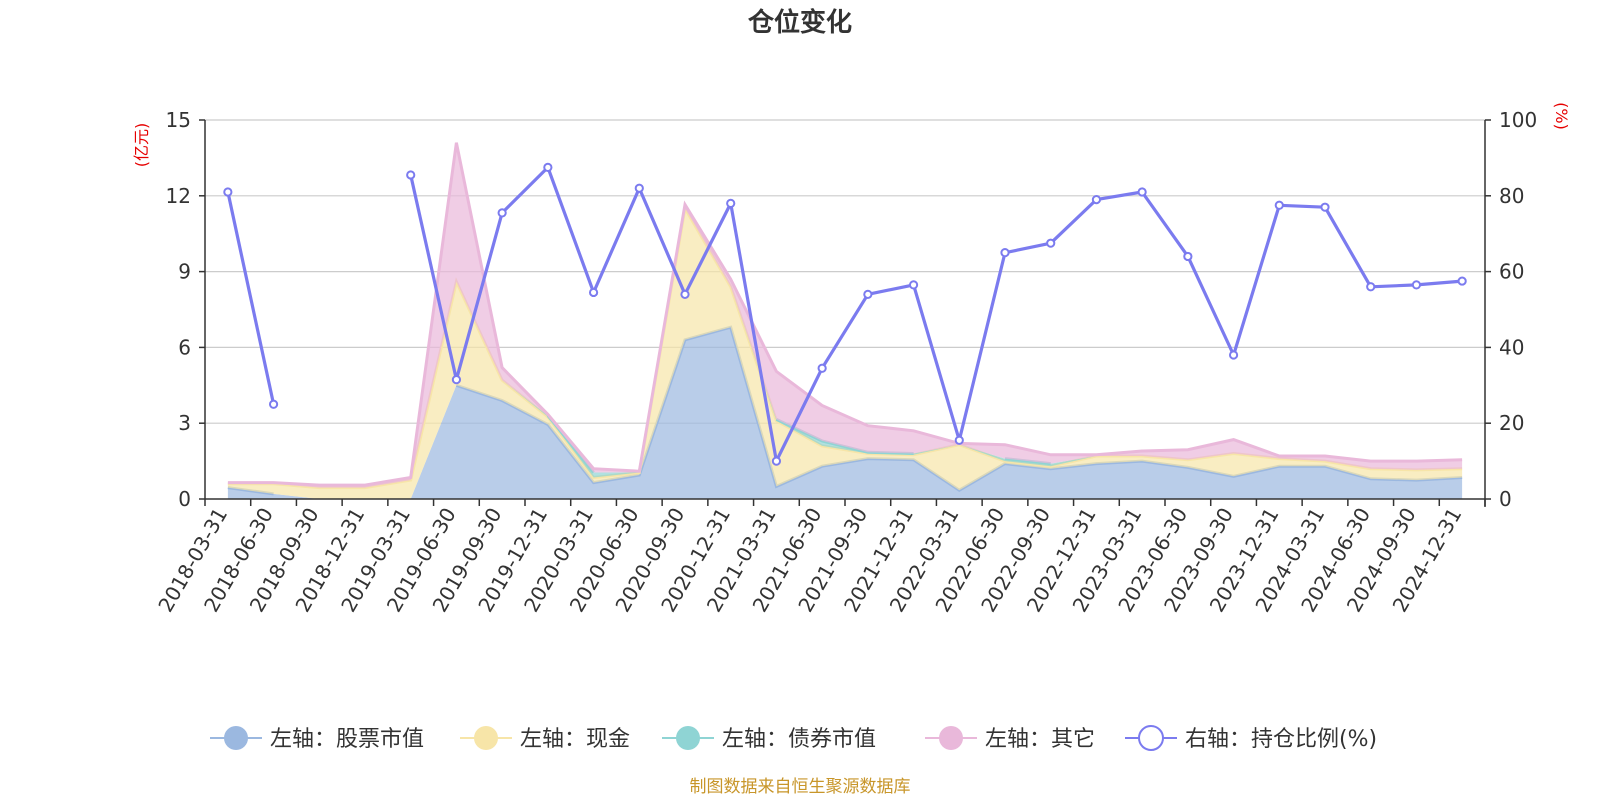 Image resolution: width=1600 pixels, height=800 pixels. Describe the element at coordinates (575, 739) in the screenshot. I see `legend-label: 左轴：现金` at that location.